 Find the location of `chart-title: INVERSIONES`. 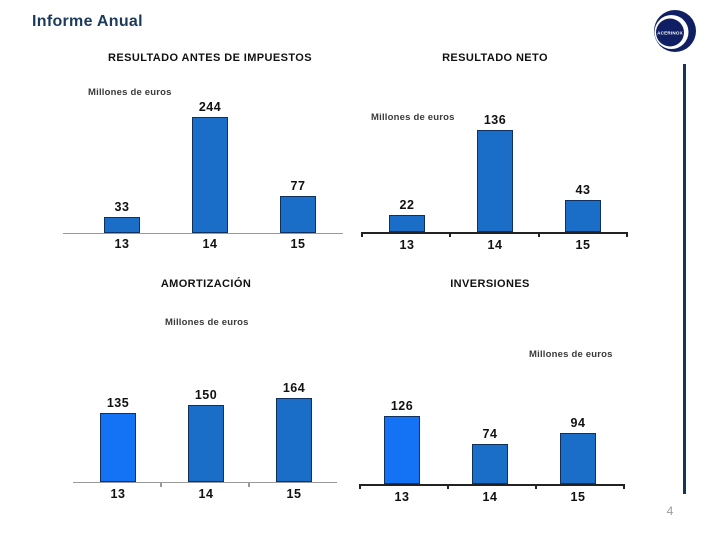

chart-title: INVERSIONES is located at coordinates (490, 284).